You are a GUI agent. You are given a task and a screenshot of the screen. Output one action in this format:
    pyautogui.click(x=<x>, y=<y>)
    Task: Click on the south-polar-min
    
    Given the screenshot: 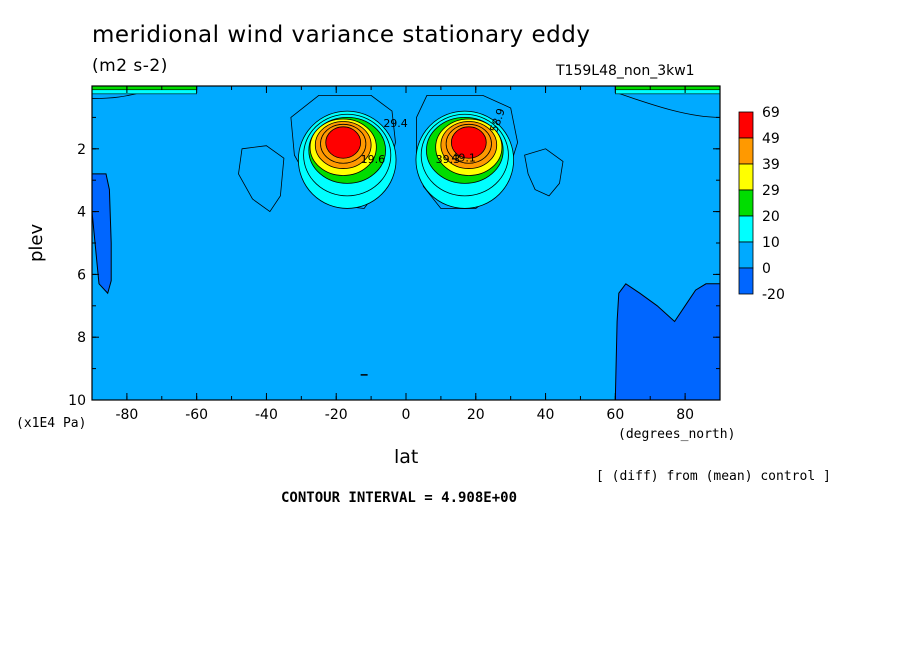 What is the action you would take?
    pyautogui.click(x=102, y=234)
    